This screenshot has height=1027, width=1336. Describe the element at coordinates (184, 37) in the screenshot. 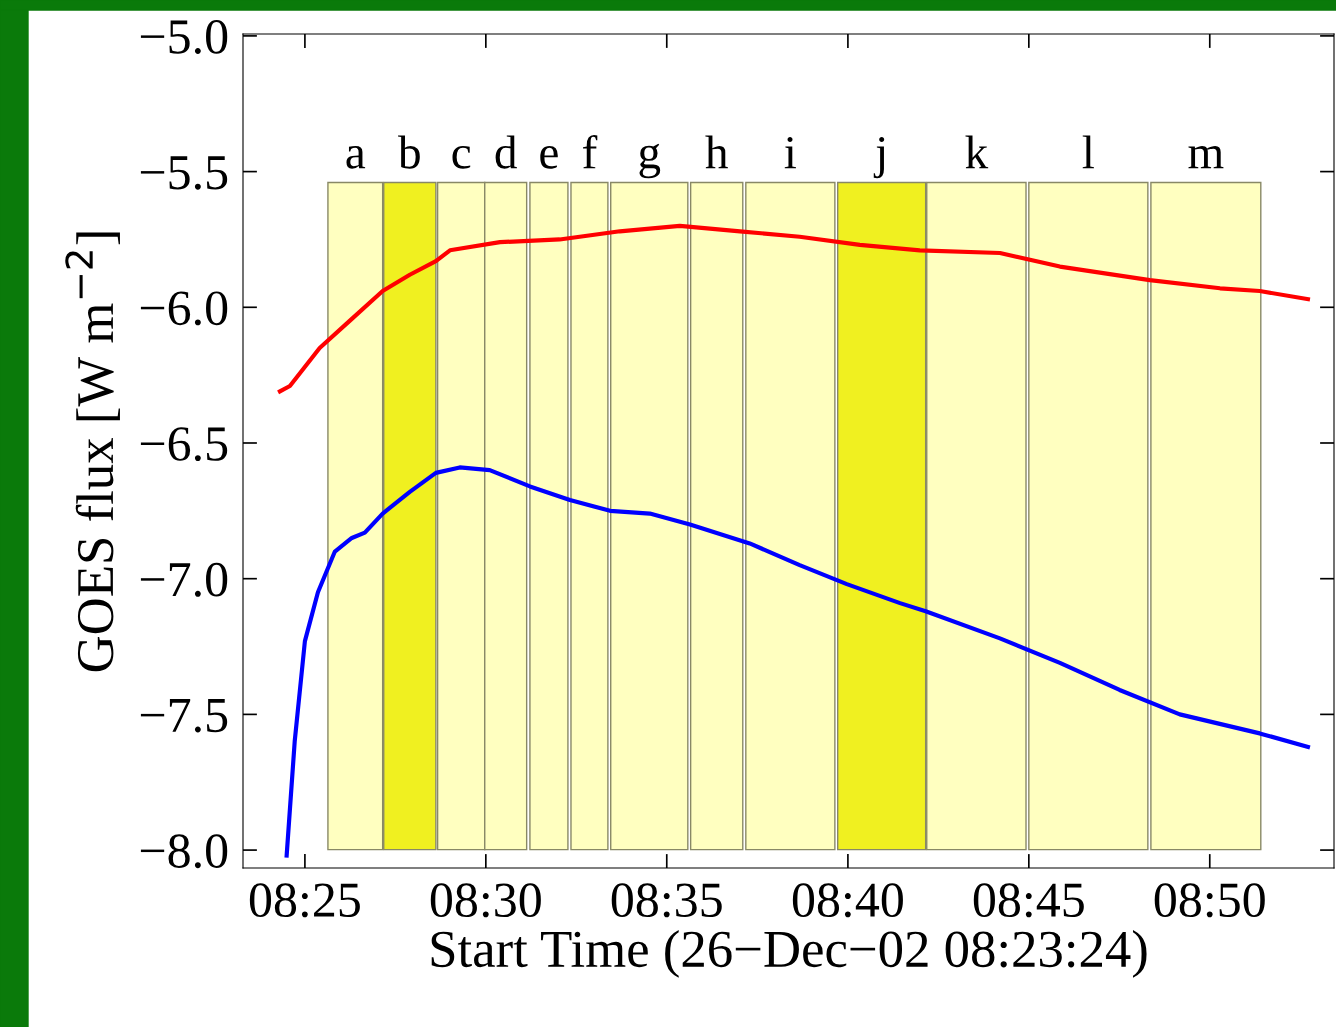

I see `y-tick-label: −5.0` at that location.